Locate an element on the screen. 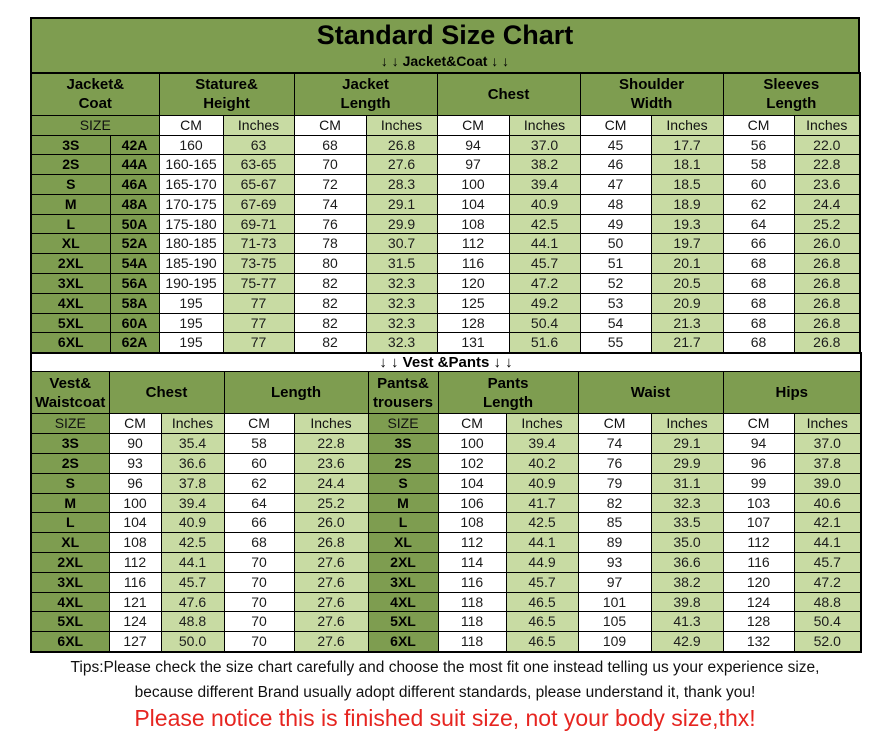 This screenshot has height=731, width=890. vest-size-row: L 104 40.9 66 26.0 L 108 42.5 85 33.5 107 42.1 is located at coordinates (446, 523).